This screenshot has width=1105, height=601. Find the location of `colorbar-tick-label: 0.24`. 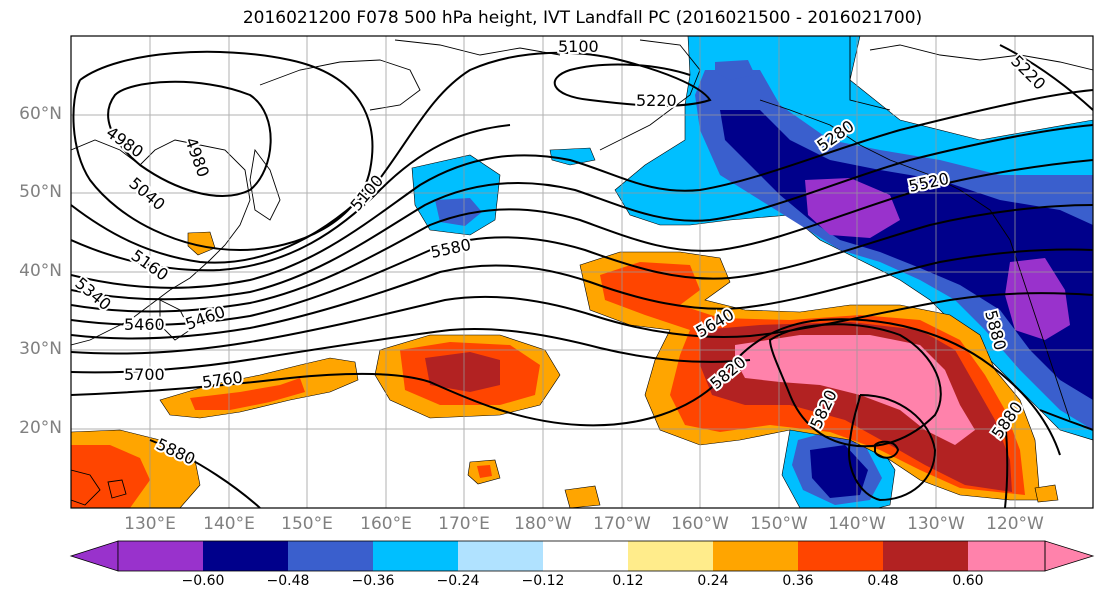

colorbar-tick-label: 0.24 is located at coordinates (713, 581).